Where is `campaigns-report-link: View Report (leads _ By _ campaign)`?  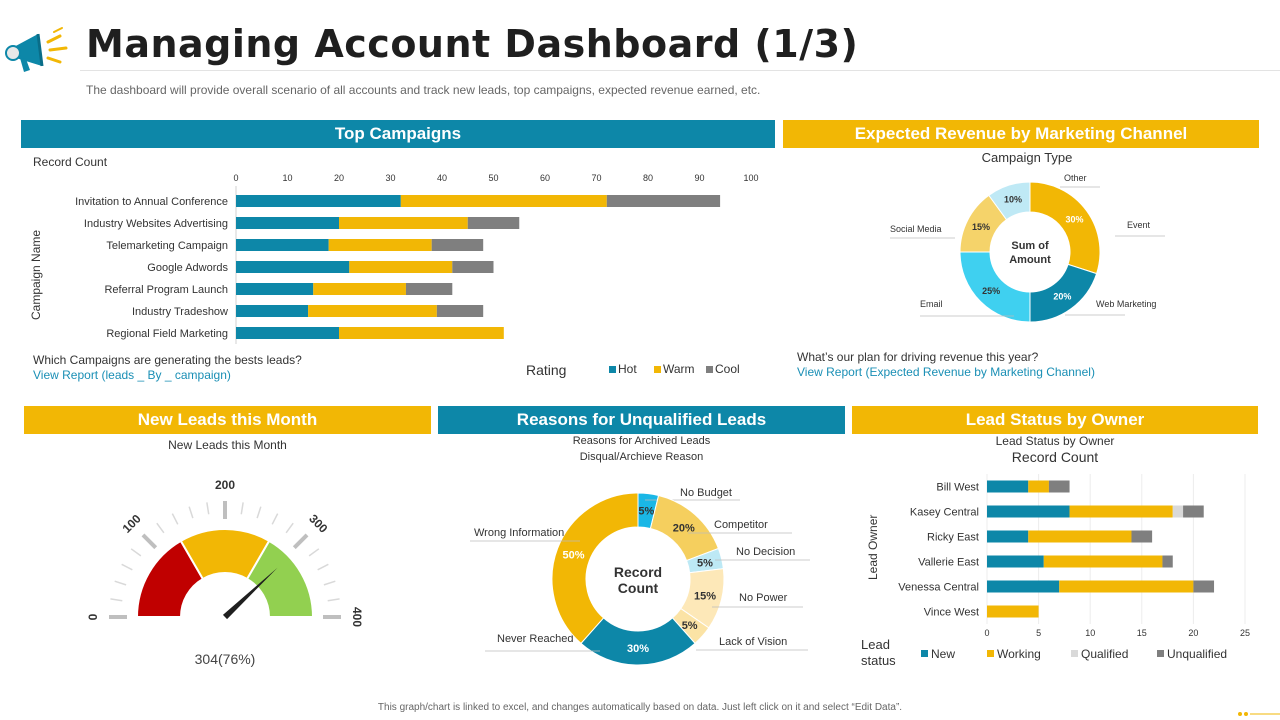
campaigns-report-link: View Report (leads _ By _ campaign) is located at coordinates (132, 375).